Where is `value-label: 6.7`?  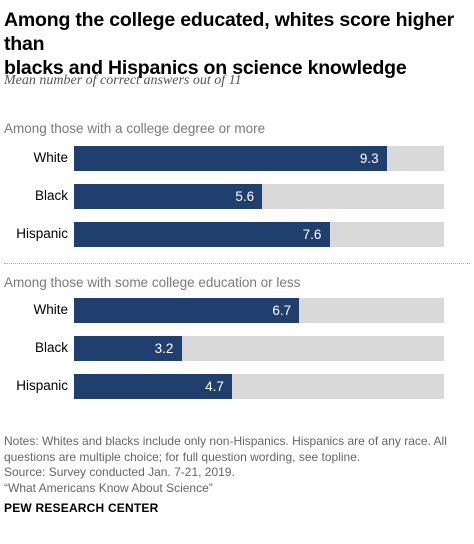
value-label: 6.7 is located at coordinates (282, 310).